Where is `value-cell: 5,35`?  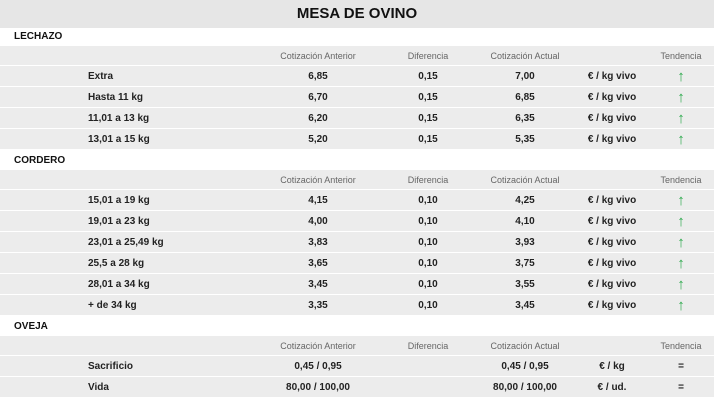 value-cell: 5,35 is located at coordinates (525, 139).